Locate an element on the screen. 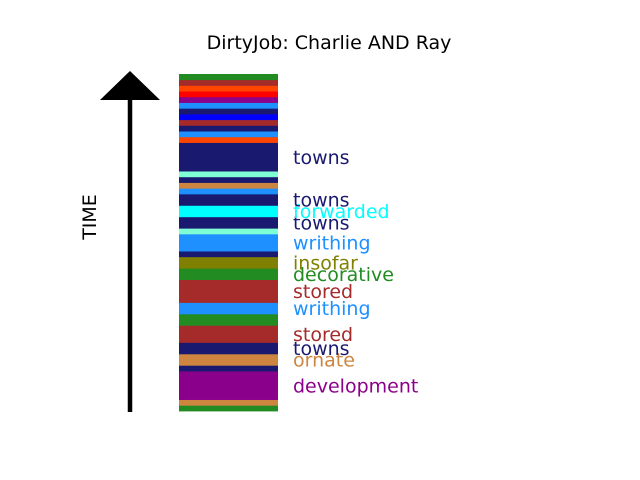 The height and width of the screenshot is (480, 640). segment-label-13: writhing is located at coordinates (332, 244).